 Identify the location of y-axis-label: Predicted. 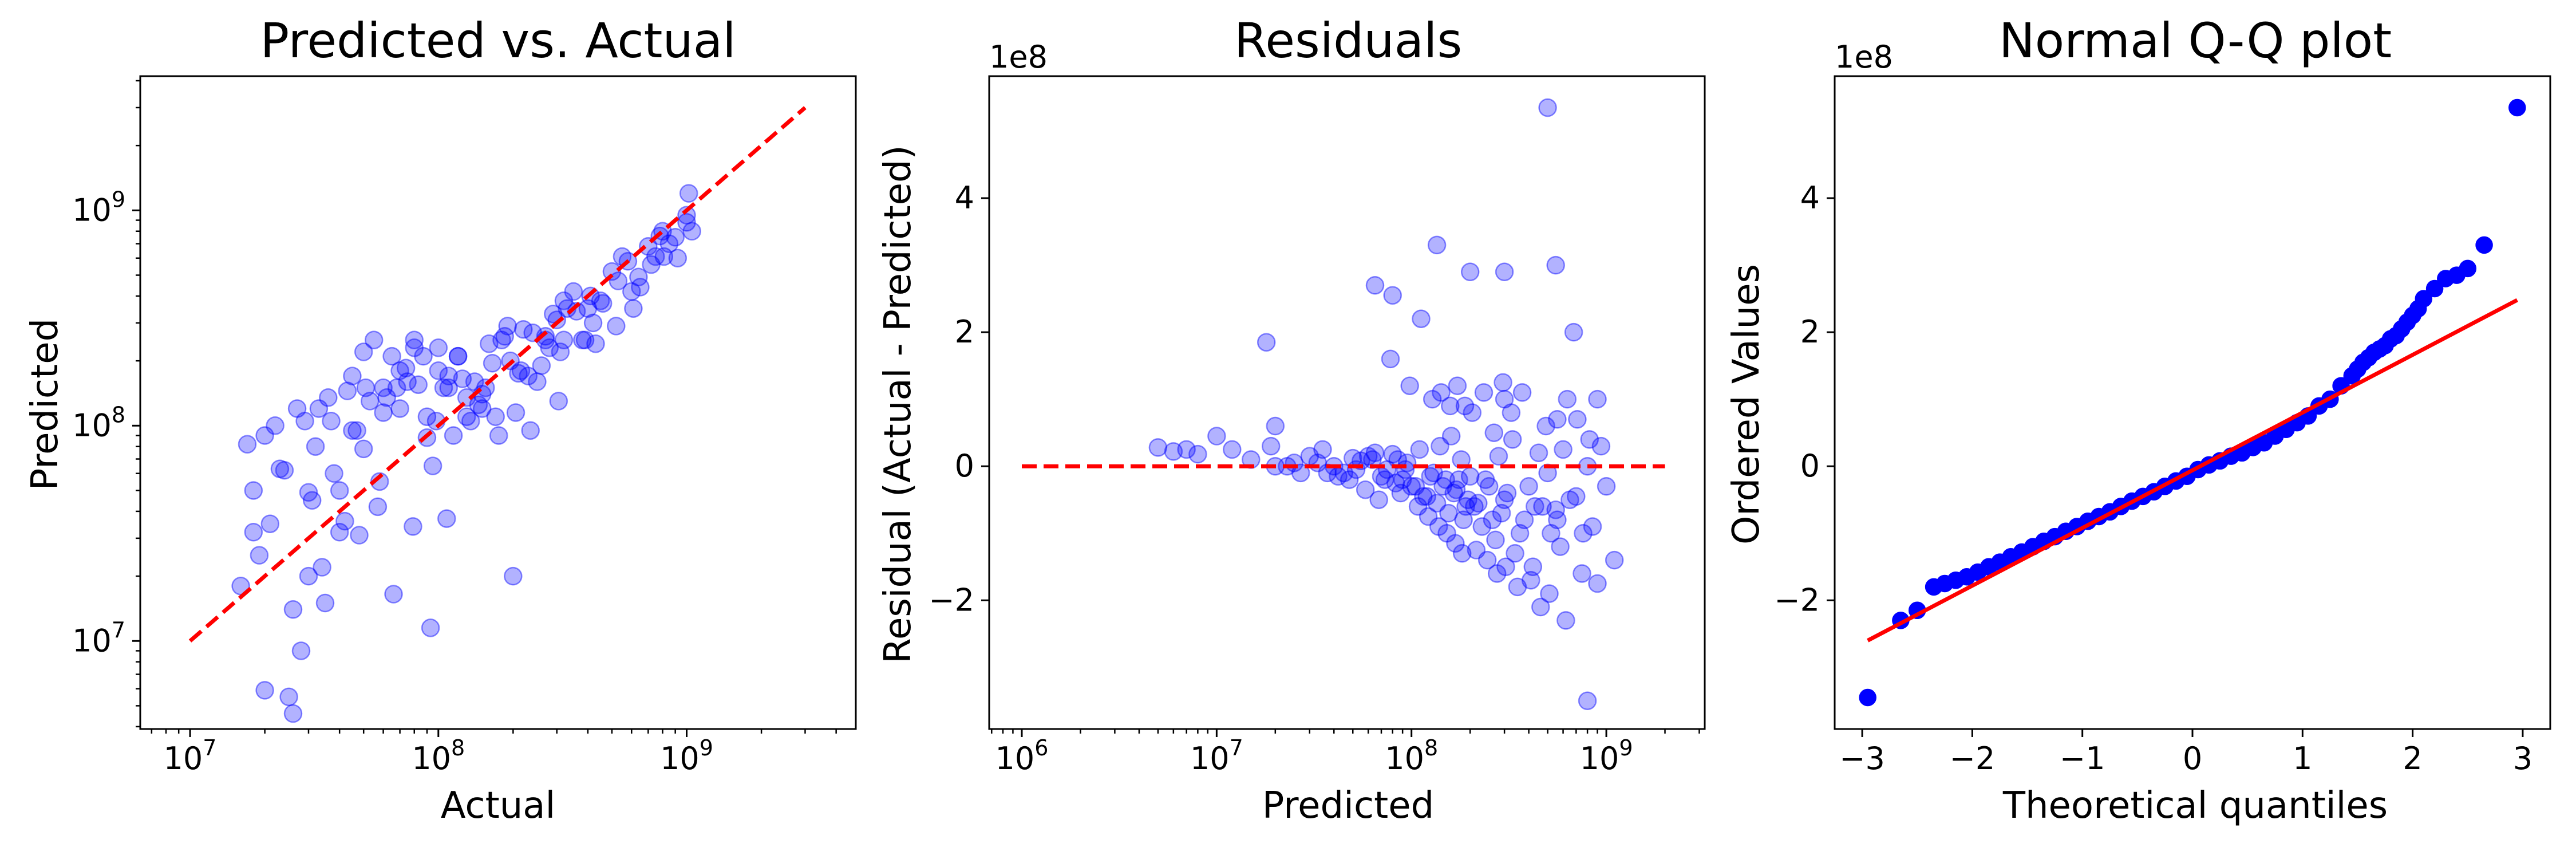
(45, 404).